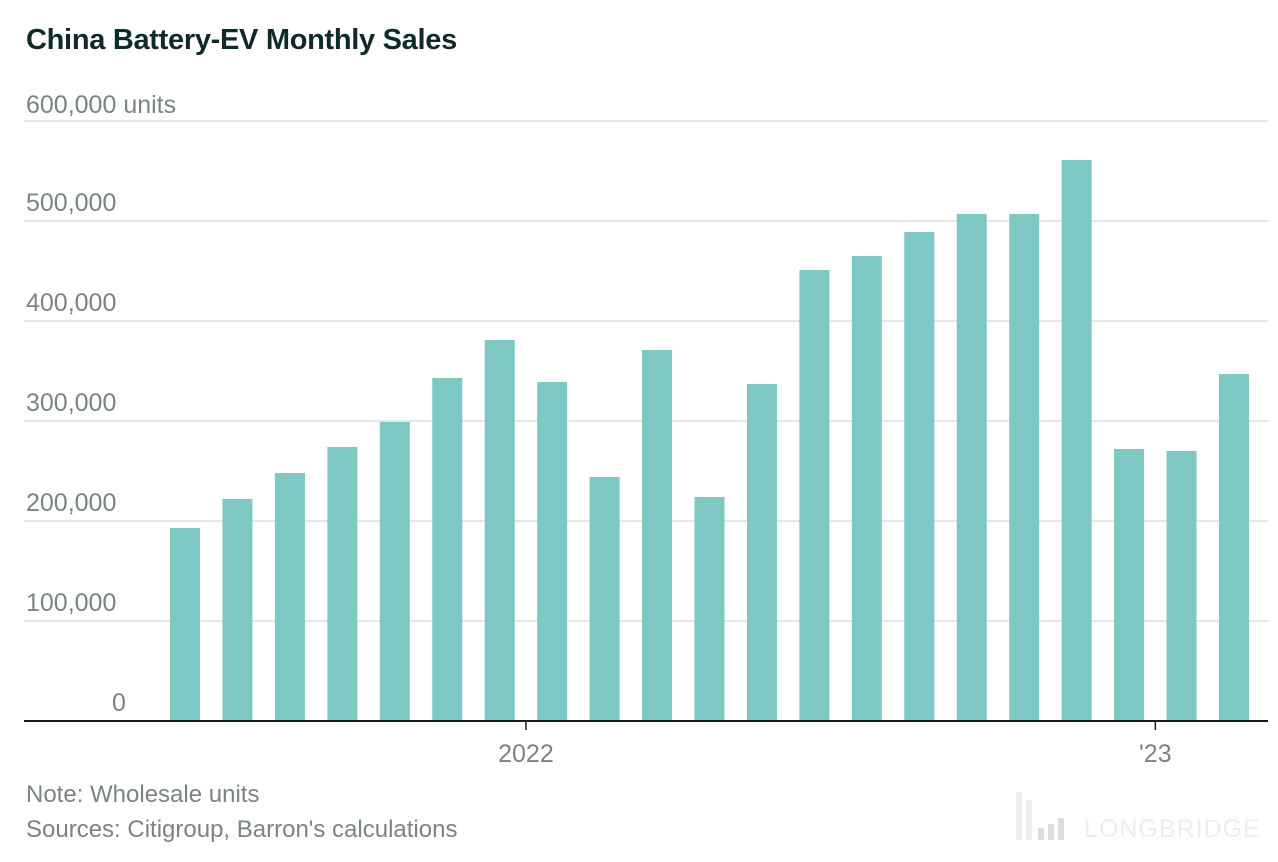 The image size is (1278, 862). What do you see at coordinates (119, 703) in the screenshot?
I see `y-tick-label: 0` at bounding box center [119, 703].